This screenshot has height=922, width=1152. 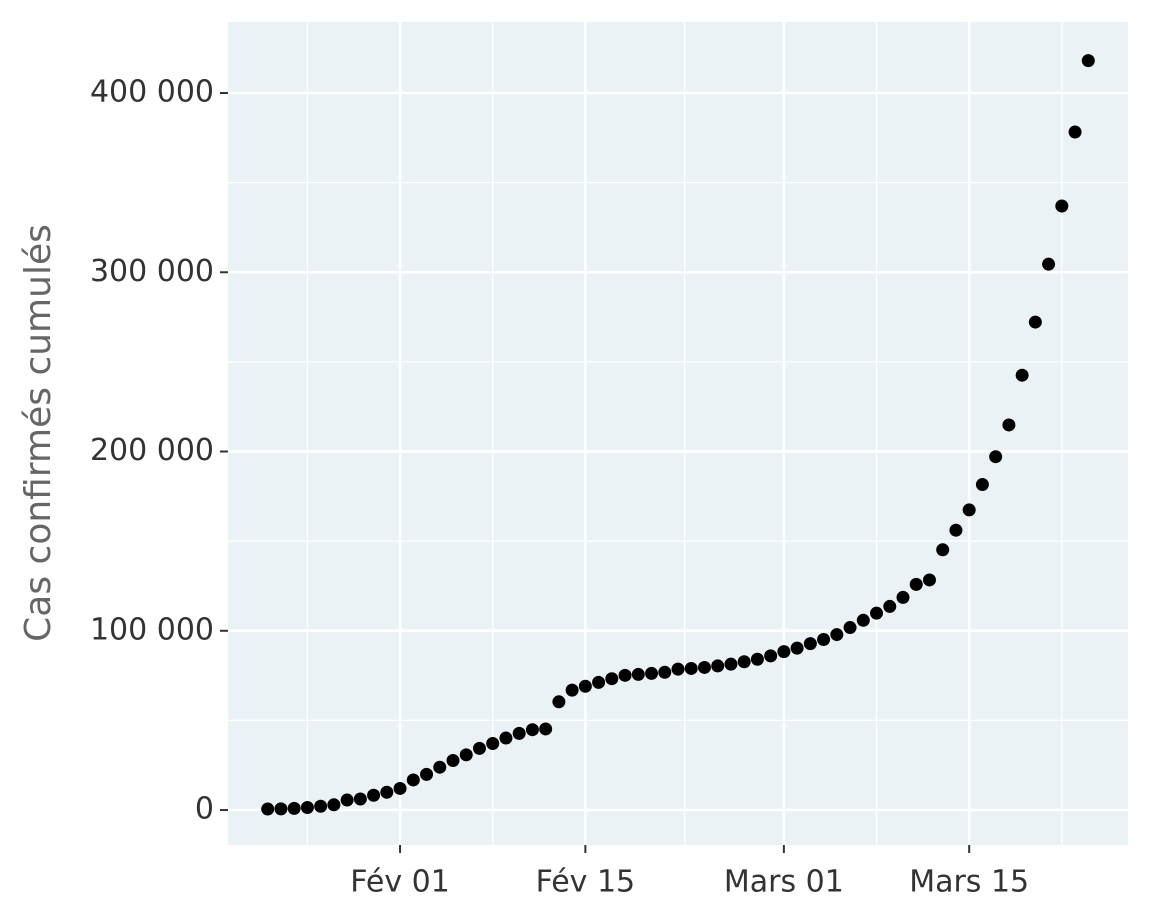 I want to click on y-tick-label: 0, so click(x=204, y=809).